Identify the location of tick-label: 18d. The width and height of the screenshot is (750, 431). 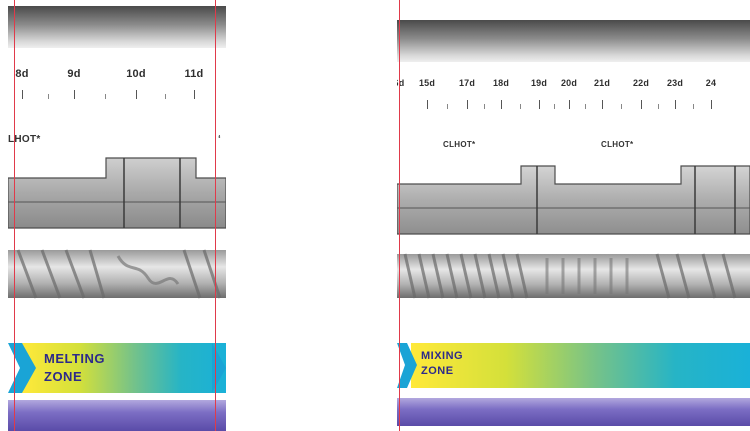
(501, 83).